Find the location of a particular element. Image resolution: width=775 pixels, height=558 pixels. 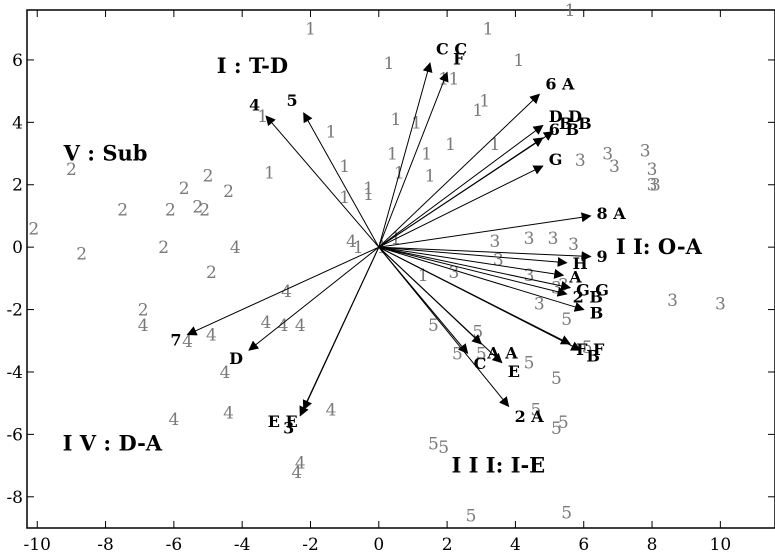

y-tick-label: -6 is located at coordinates (14, 435).